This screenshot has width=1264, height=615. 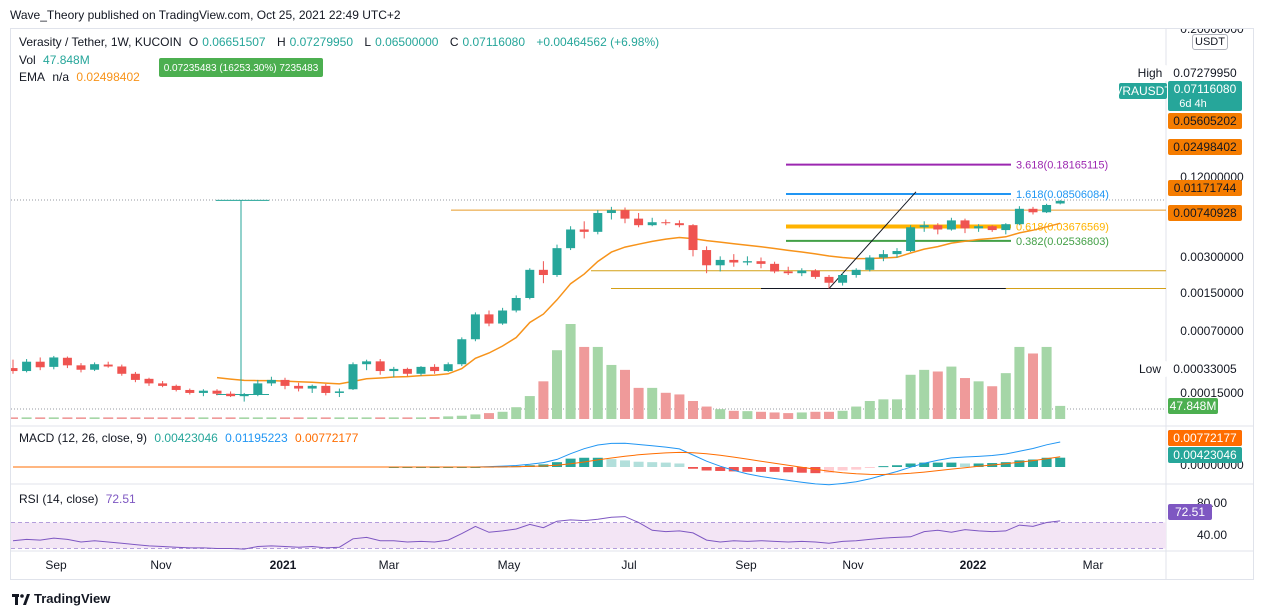 What do you see at coordinates (27, 60) in the screenshot?
I see `vol-label: Vol` at bounding box center [27, 60].